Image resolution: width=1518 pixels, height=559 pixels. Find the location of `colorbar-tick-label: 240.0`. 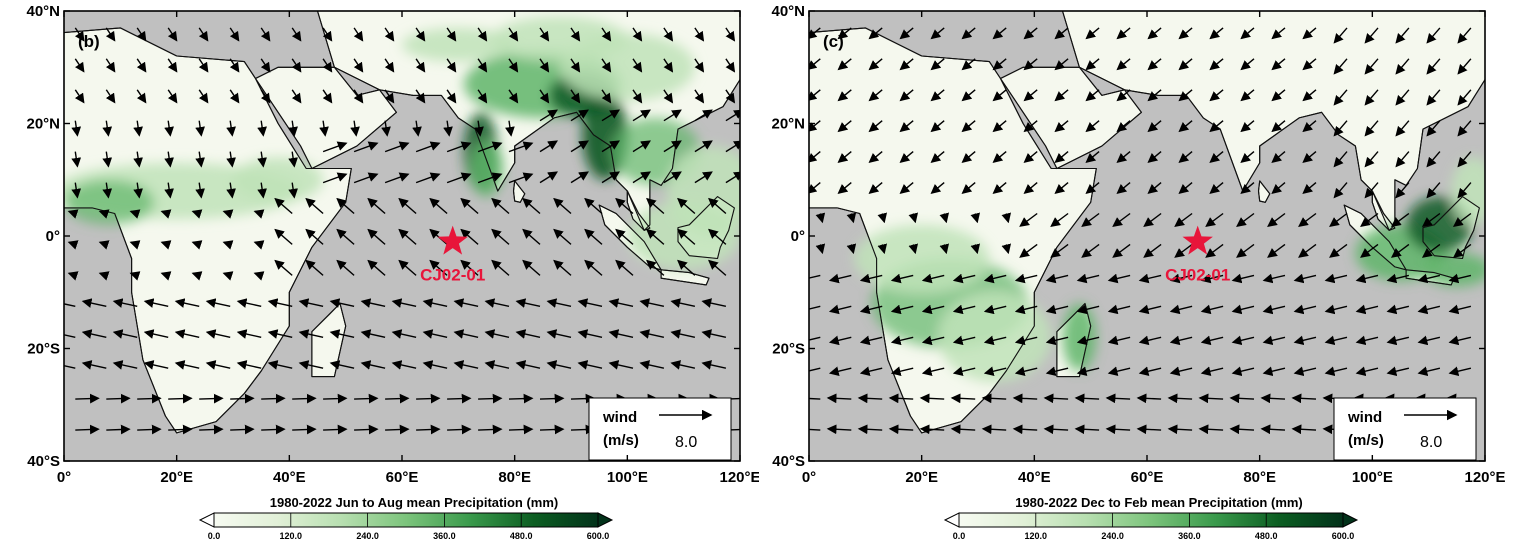

colorbar-tick-label: 240.0 is located at coordinates (1112, 536).